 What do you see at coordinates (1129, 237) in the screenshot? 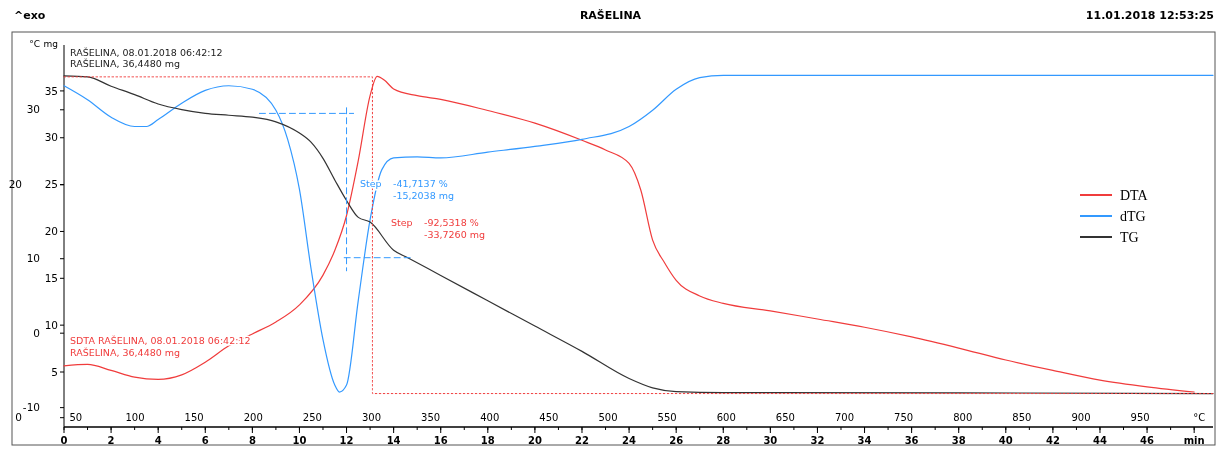
I see `legend-label: TG` at bounding box center [1129, 237].